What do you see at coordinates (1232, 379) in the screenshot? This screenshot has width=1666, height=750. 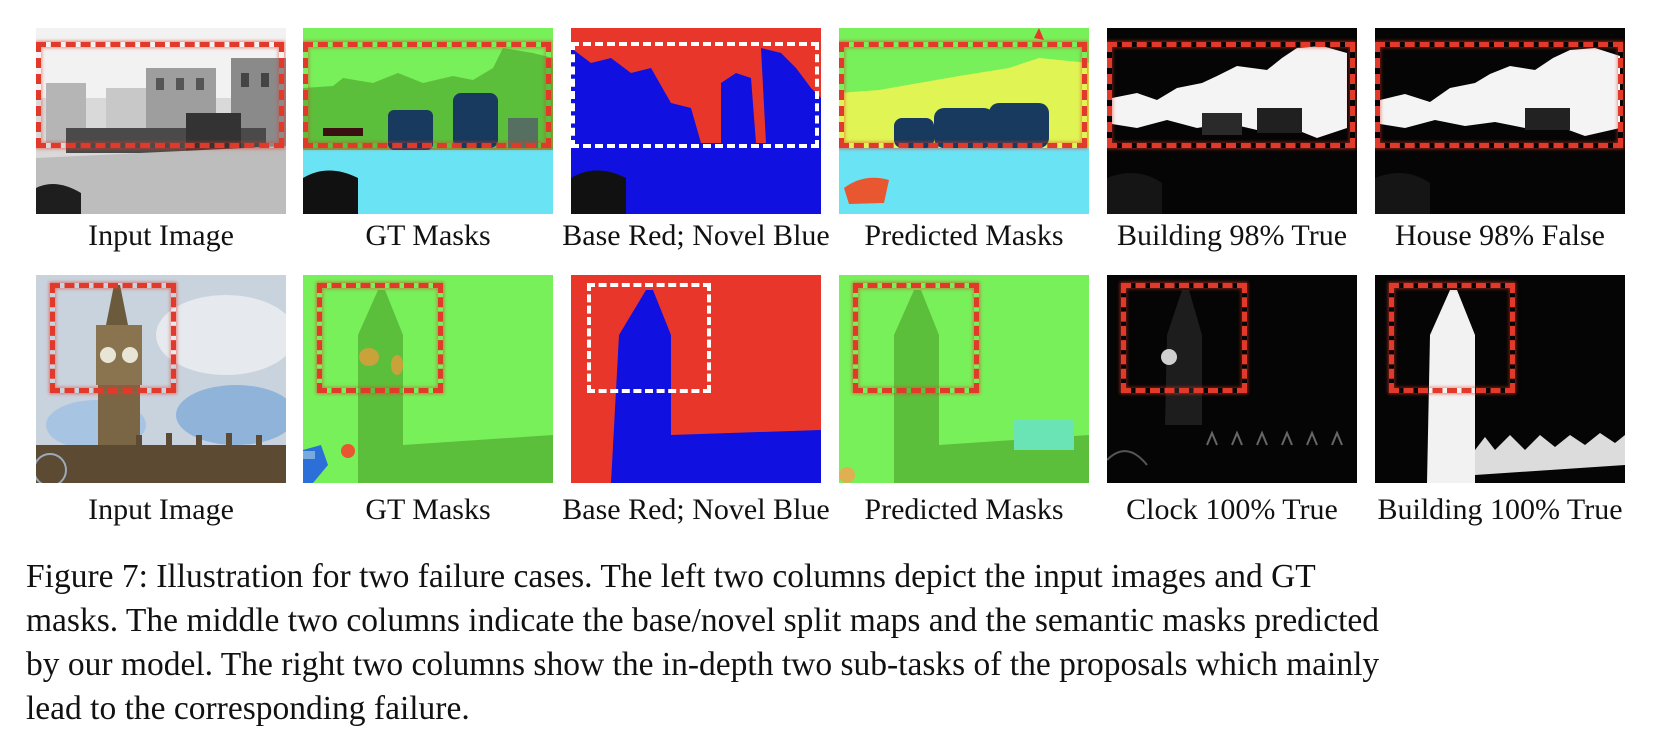 I see `row2-proposal-clock` at bounding box center [1232, 379].